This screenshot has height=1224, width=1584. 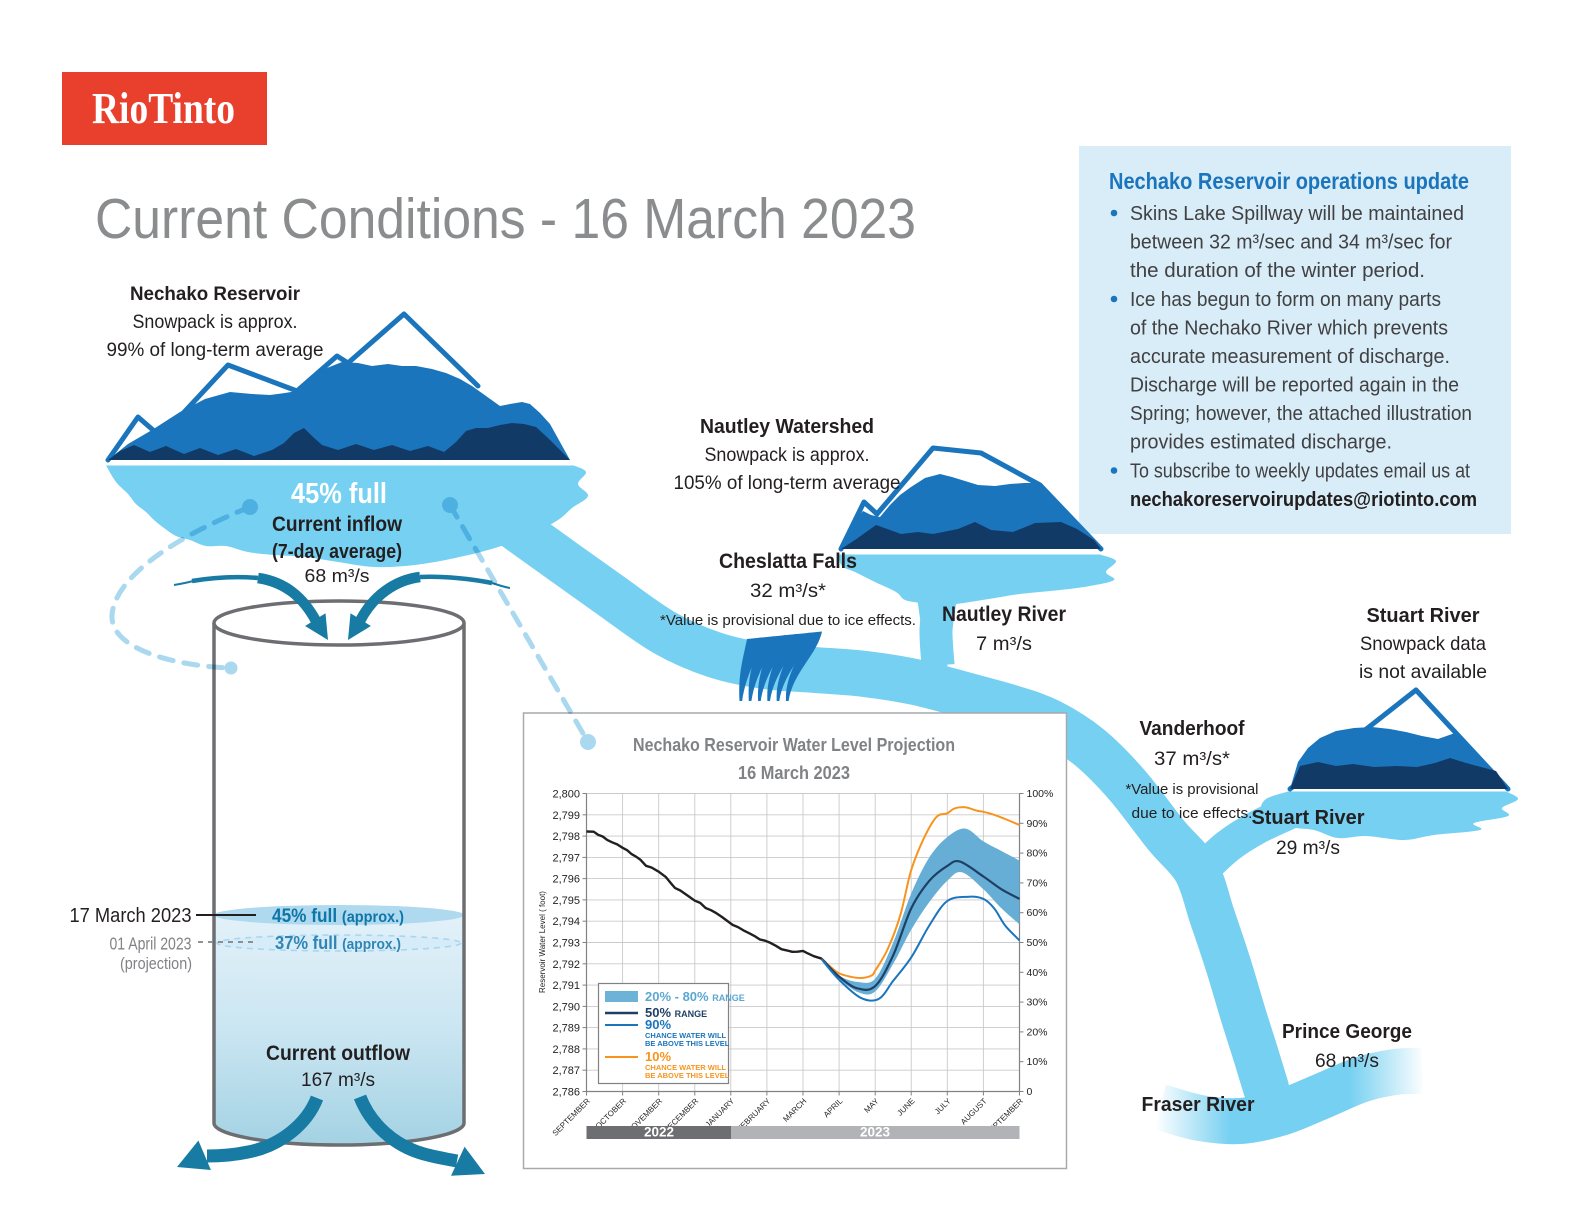 I want to click on svg-text:of the Nechako River which pre: of the Nechako River which prevents, so click(x=1289, y=328).